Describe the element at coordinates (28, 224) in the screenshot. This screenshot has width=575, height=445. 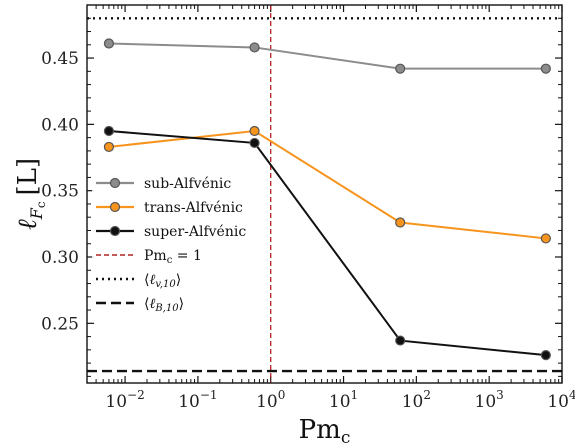
I see `y-axis-label-var: ℓ` at that location.